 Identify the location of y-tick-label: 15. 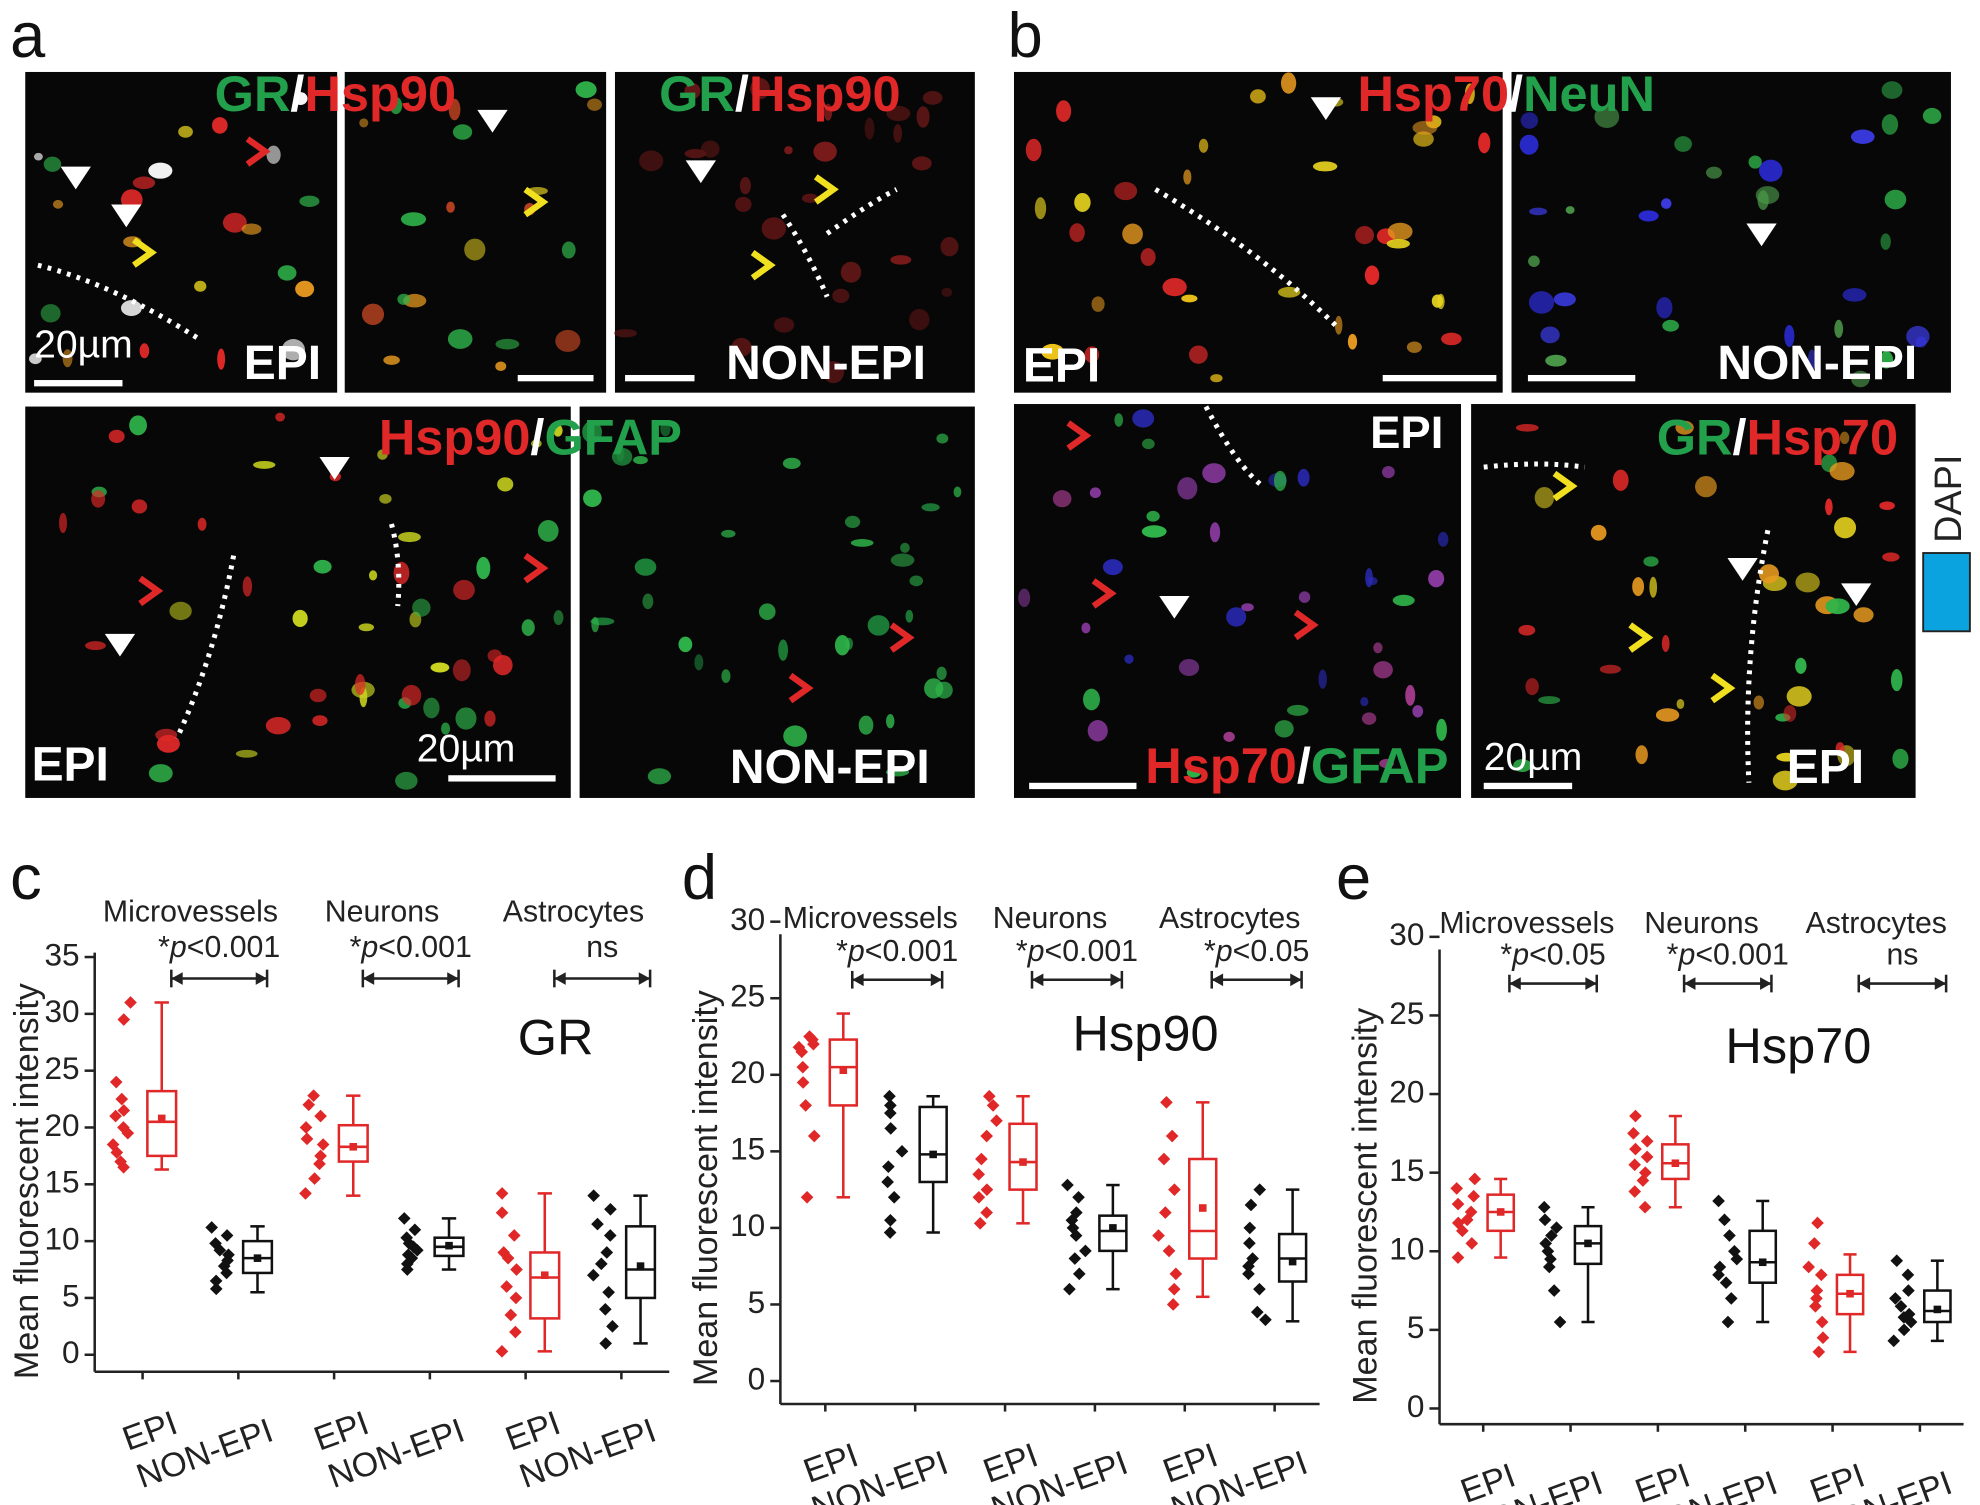
(61, 1182).